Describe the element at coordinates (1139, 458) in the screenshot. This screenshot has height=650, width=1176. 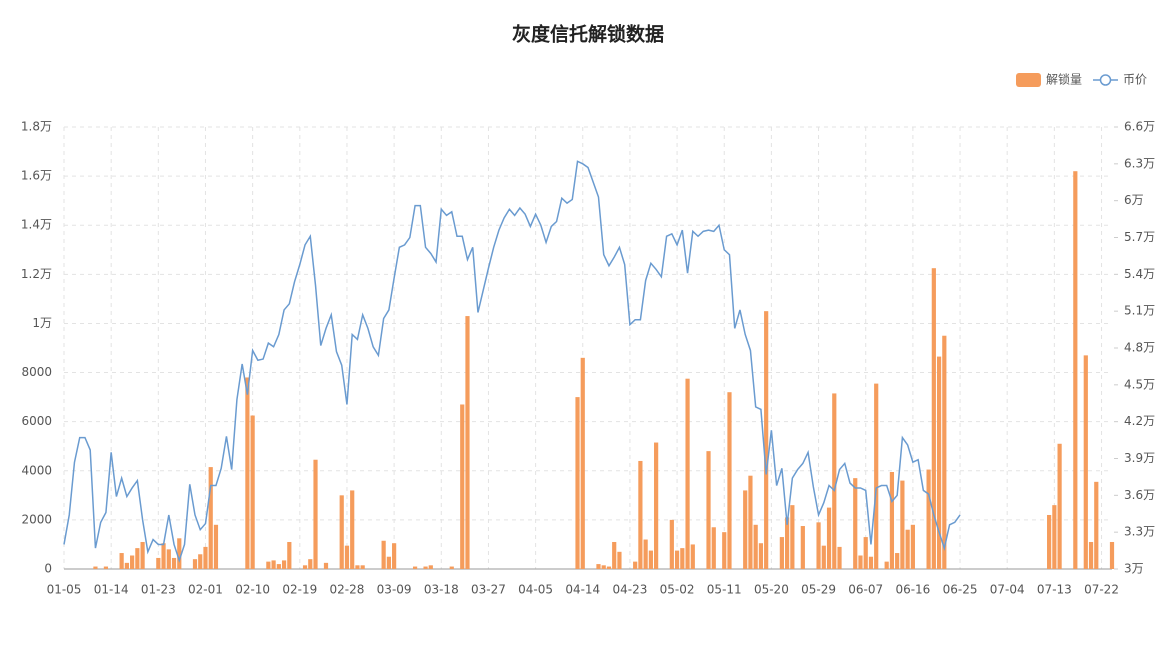
I see `y2-tick-label: 3.9万` at that location.